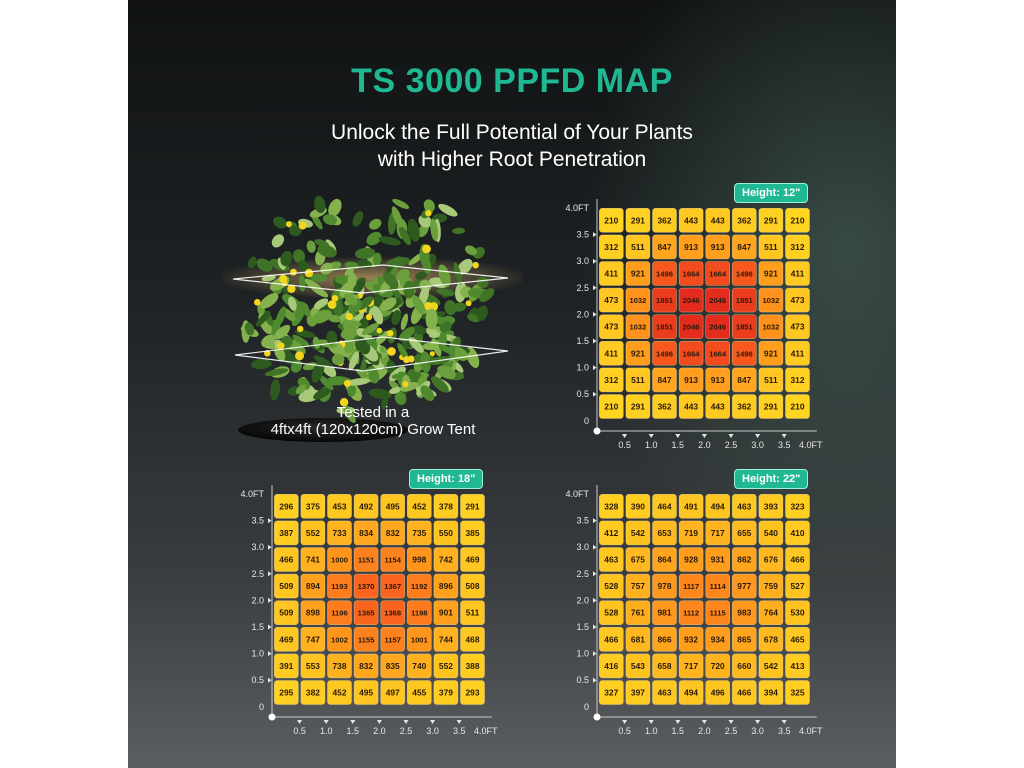 The width and height of the screenshot is (1024, 768). Describe the element at coordinates (638, 586) in the screenshot. I see `heatmap-value: 757` at that location.